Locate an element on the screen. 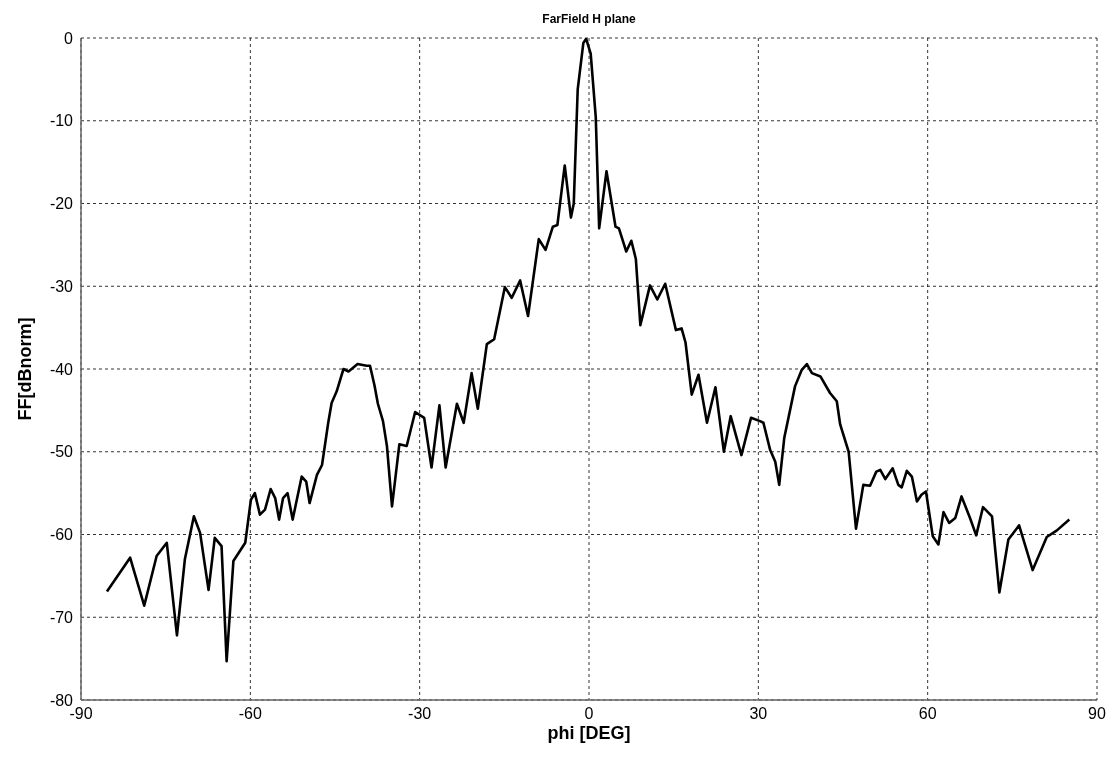  y-tick-label: -50 is located at coordinates (61, 452).